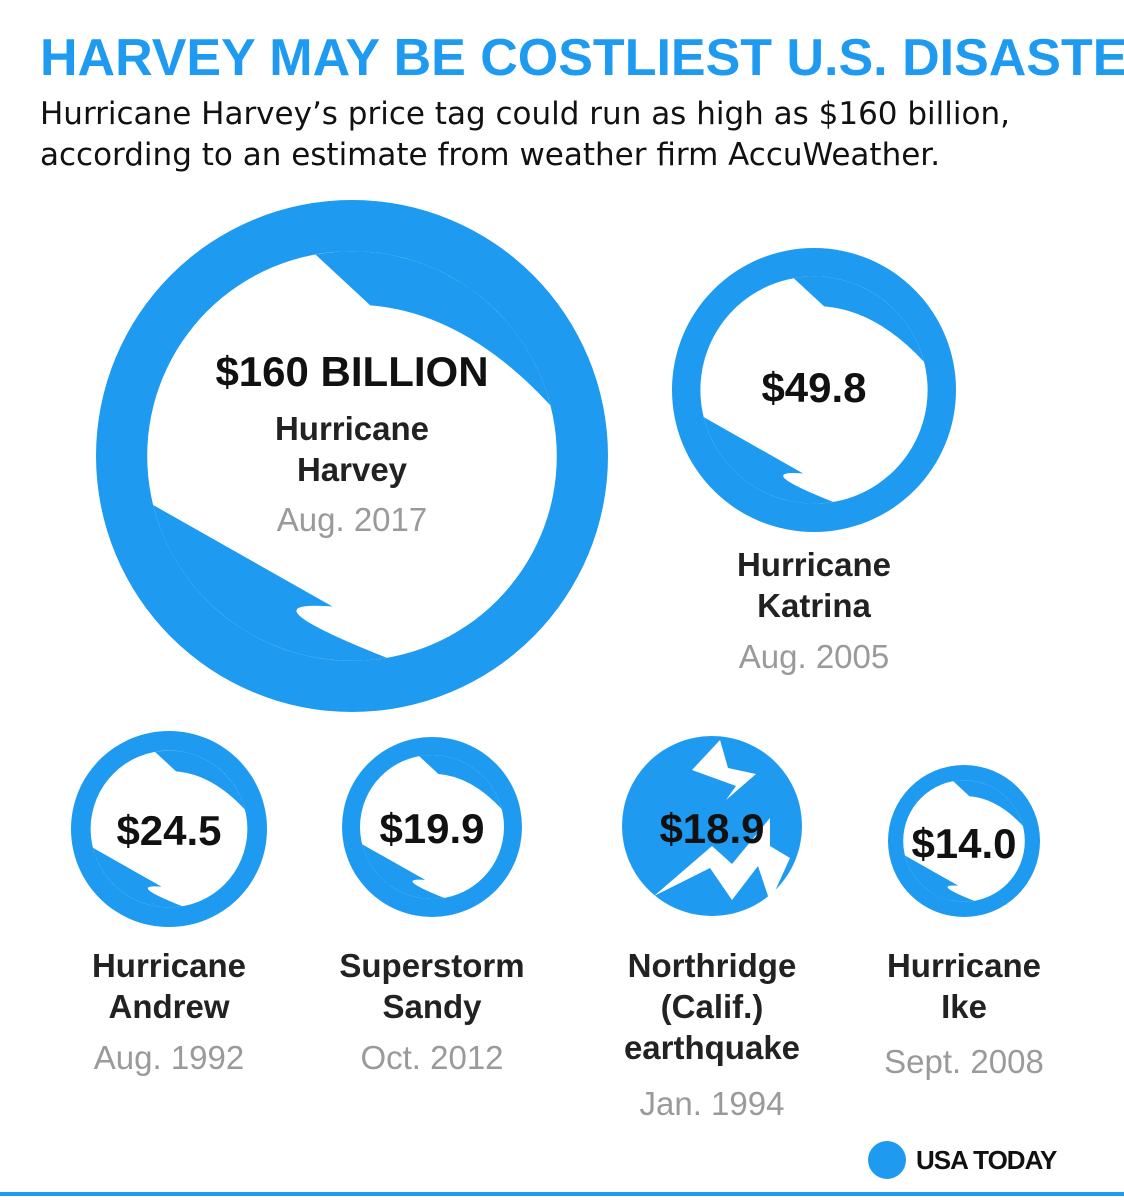 Image resolution: width=1124 pixels, height=1200 pixels. Describe the element at coordinates (432, 1006) in the screenshot. I see `event-name-line: Sandy` at that location.